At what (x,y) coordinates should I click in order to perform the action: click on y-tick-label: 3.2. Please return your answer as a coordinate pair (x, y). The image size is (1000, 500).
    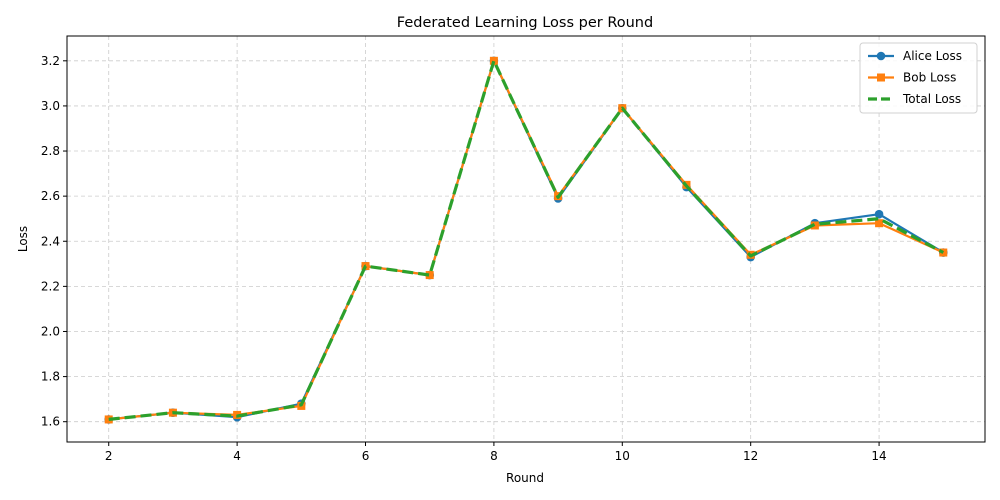
    Looking at the image, I should click on (50, 61).